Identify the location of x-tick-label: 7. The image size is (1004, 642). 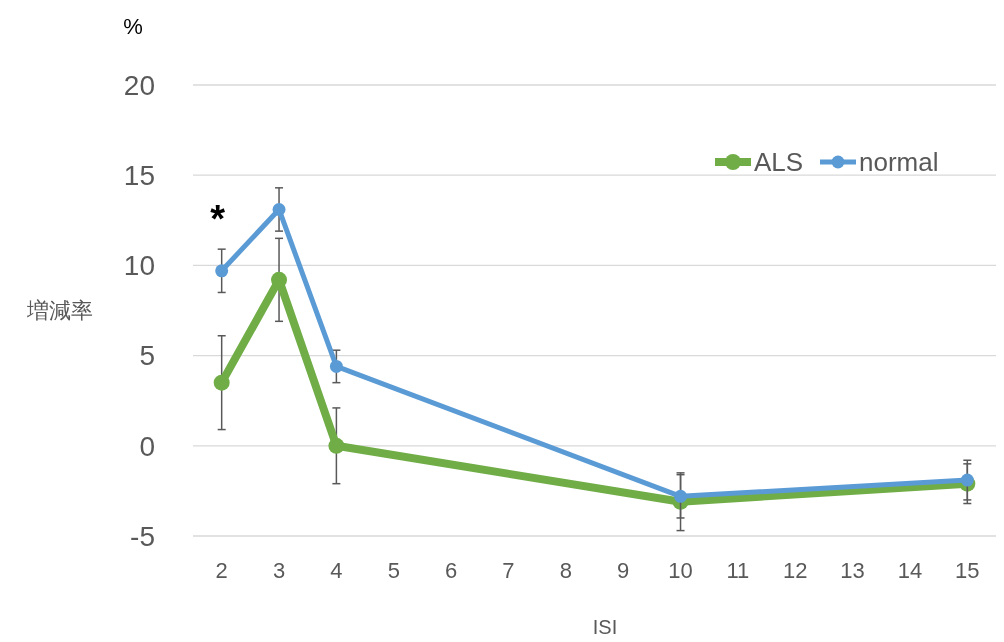
(508, 570).